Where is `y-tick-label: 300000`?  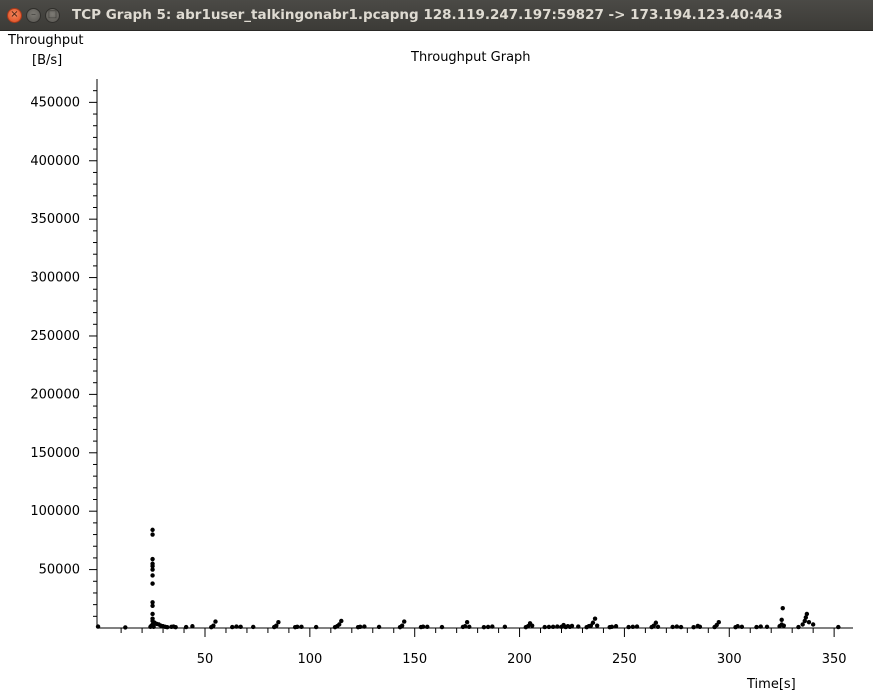 y-tick-label: 300000 is located at coordinates (55, 278).